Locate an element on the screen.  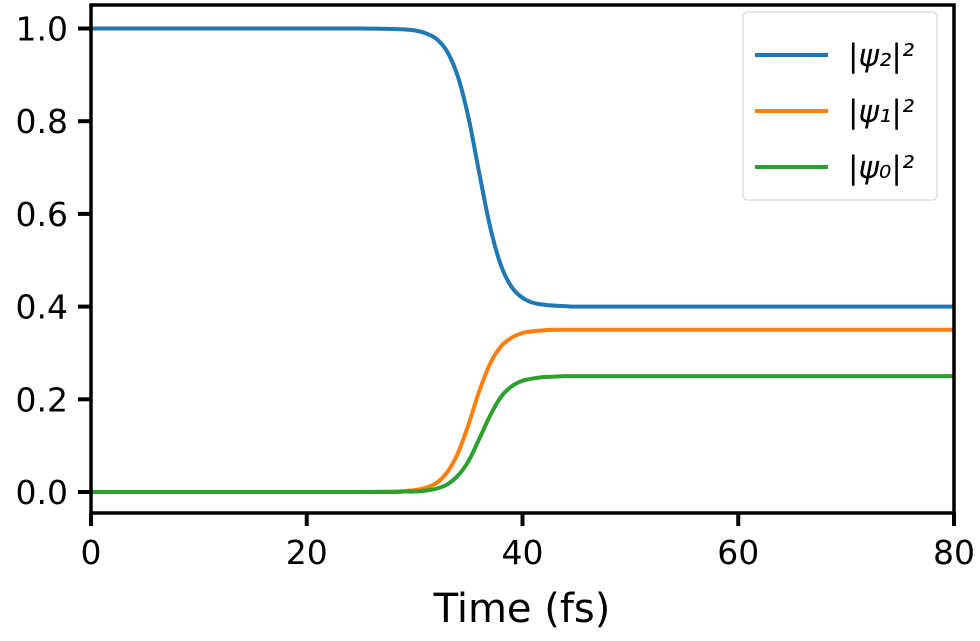
x-tick-label: 40 is located at coordinates (523, 552).